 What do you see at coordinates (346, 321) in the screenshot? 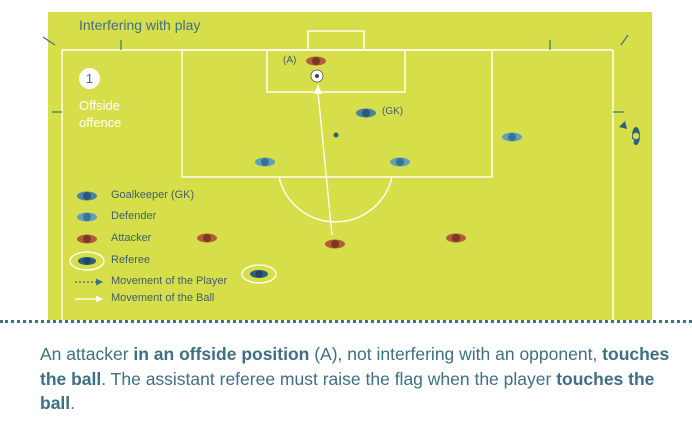
I see `dotted-separator` at bounding box center [346, 321].